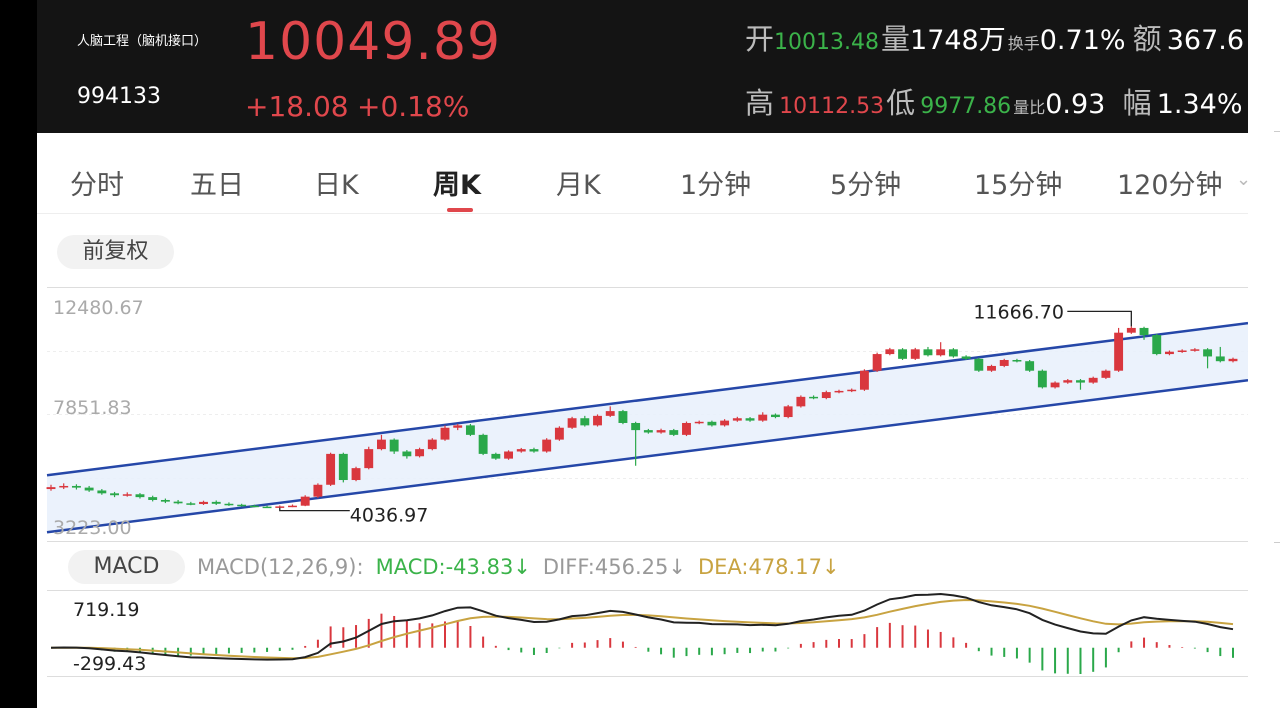 The width and height of the screenshot is (1280, 708). What do you see at coordinates (457, 185) in the screenshot?
I see `tab-weekly-k: 周K` at bounding box center [457, 185].